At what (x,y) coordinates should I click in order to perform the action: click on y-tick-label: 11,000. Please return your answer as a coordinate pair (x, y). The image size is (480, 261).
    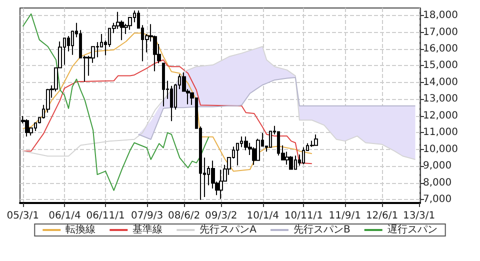
    Looking at the image, I should click on (440, 132).